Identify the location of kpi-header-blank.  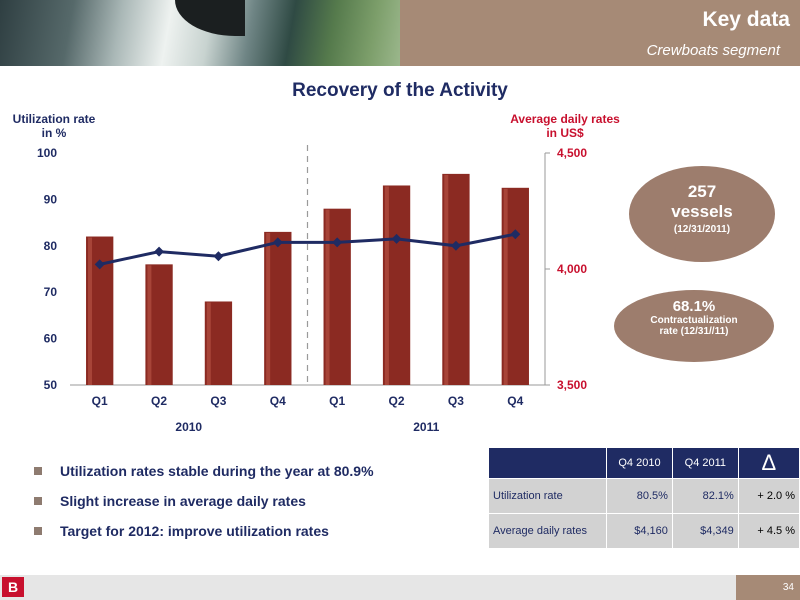
(547, 463).